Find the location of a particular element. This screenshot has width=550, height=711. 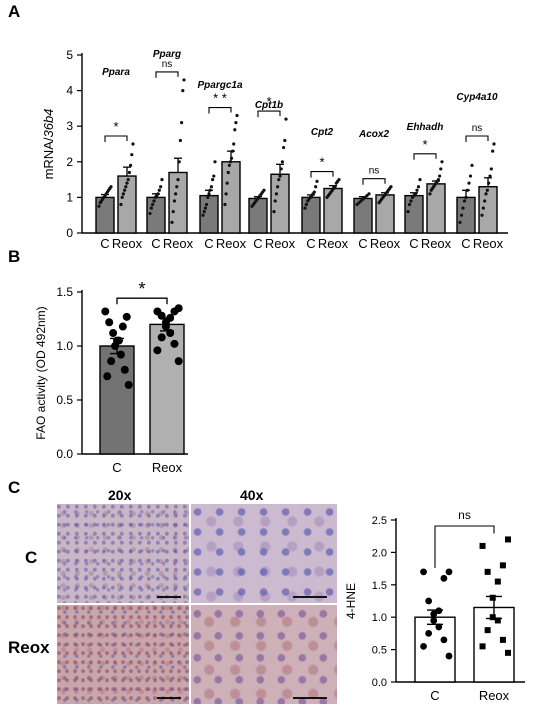

micrograph-reox-20x is located at coordinates (123, 654).